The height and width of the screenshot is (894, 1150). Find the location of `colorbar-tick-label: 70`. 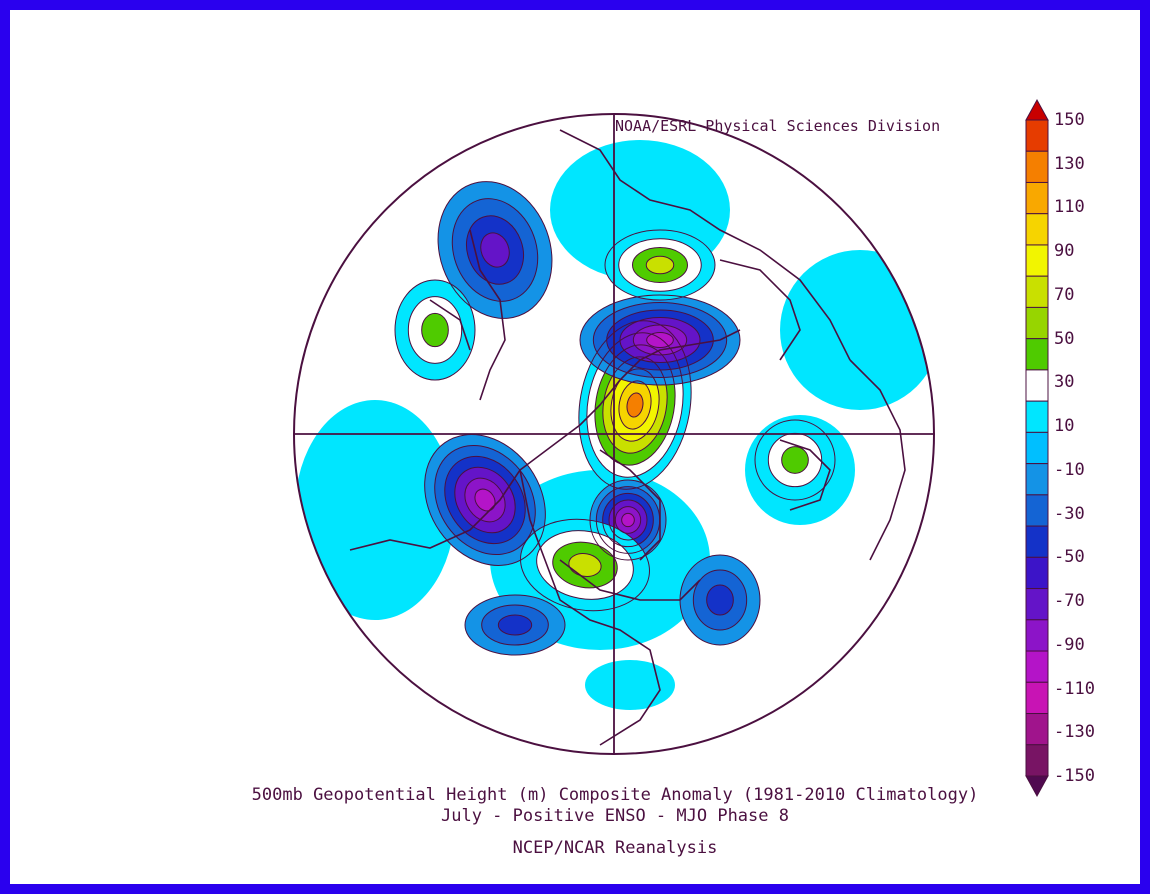

colorbar-tick-label: 70 is located at coordinates (1064, 294).